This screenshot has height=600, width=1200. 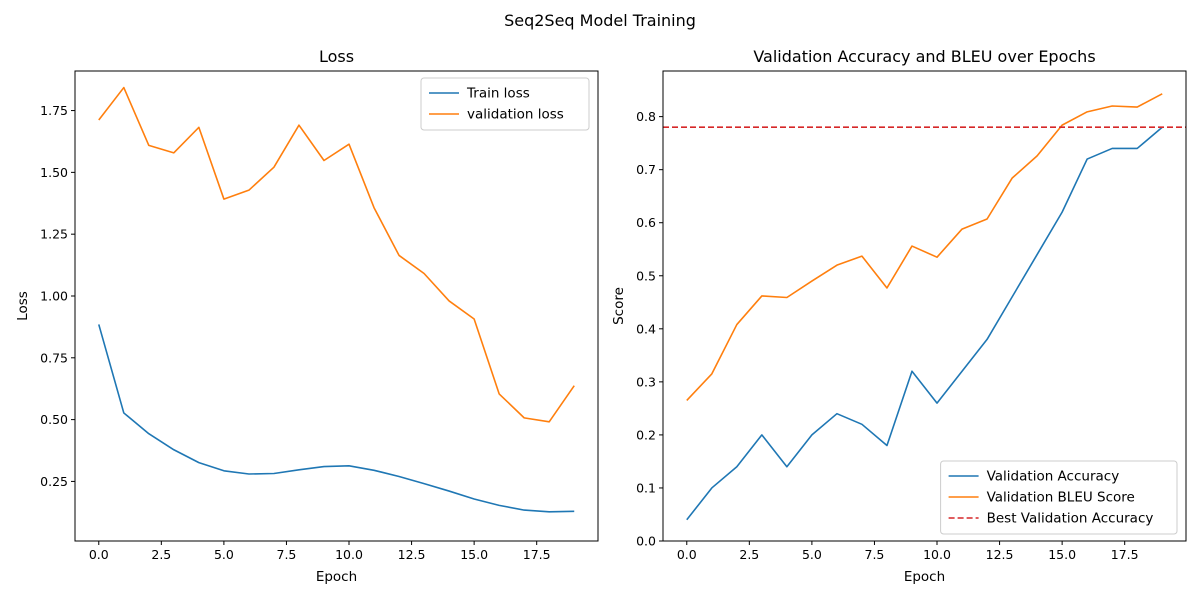 What do you see at coordinates (54, 234) in the screenshot?
I see `y-tick-label: 1.25` at bounding box center [54, 234].